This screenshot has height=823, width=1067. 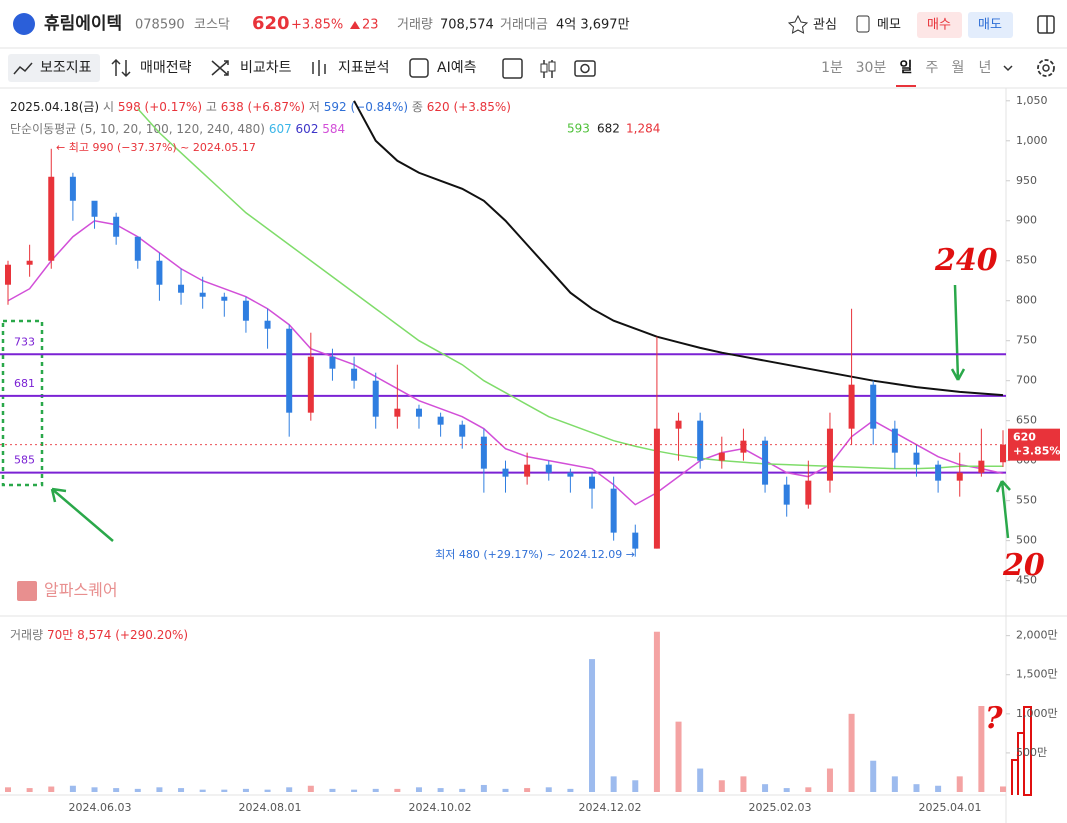 I want to click on tool-item: 보조지표, so click(x=66, y=68).